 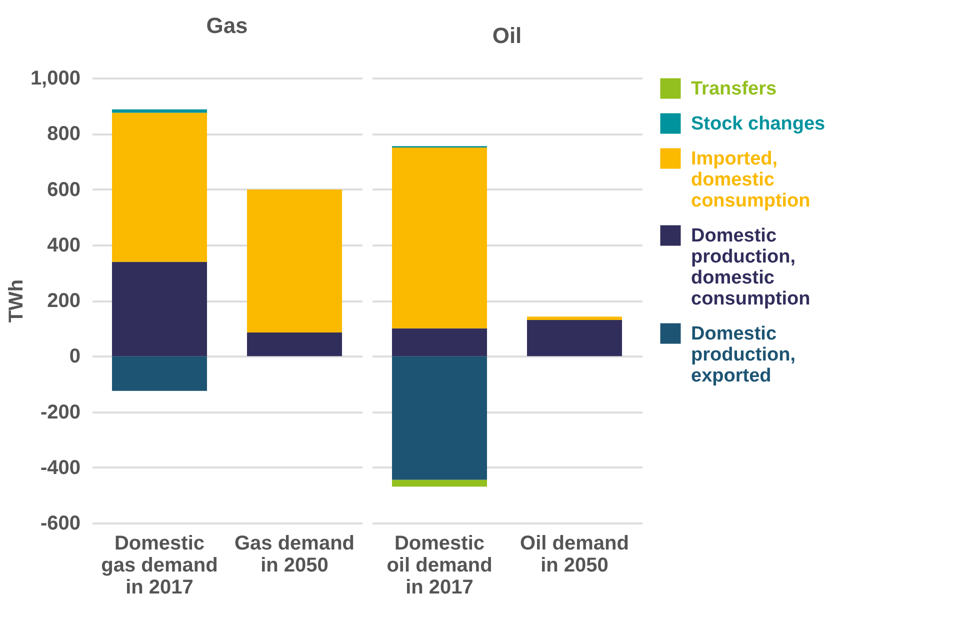 I want to click on y-tick-label: -600, so click(x=60, y=523).